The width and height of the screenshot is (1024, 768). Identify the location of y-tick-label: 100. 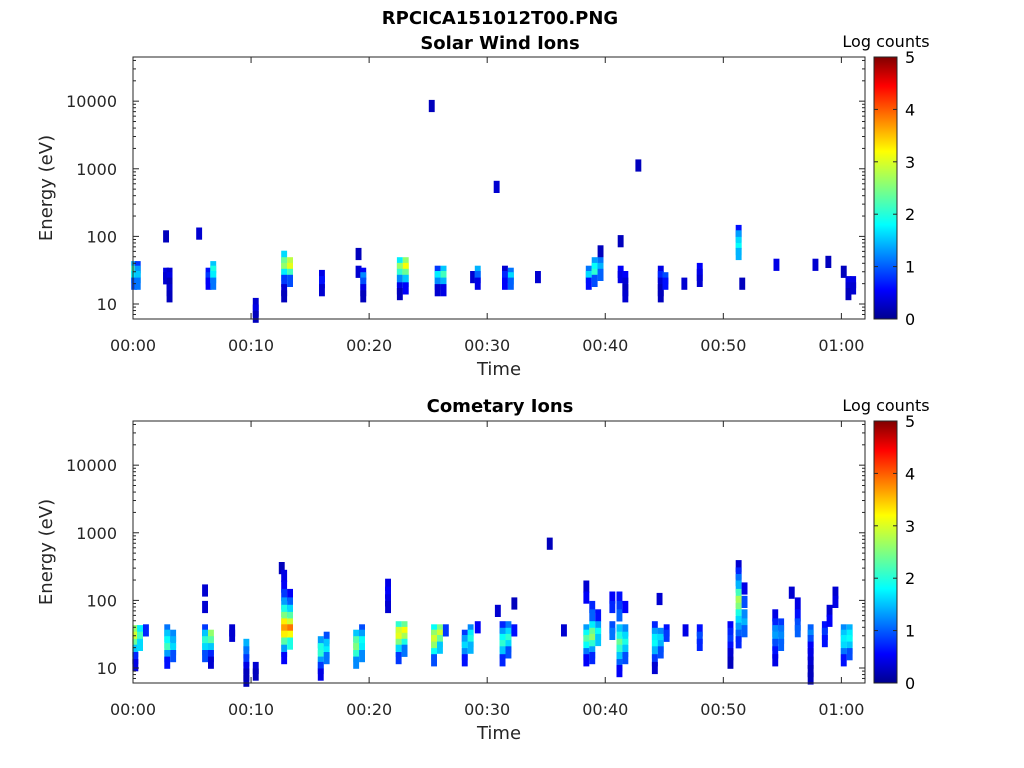
(101, 236).